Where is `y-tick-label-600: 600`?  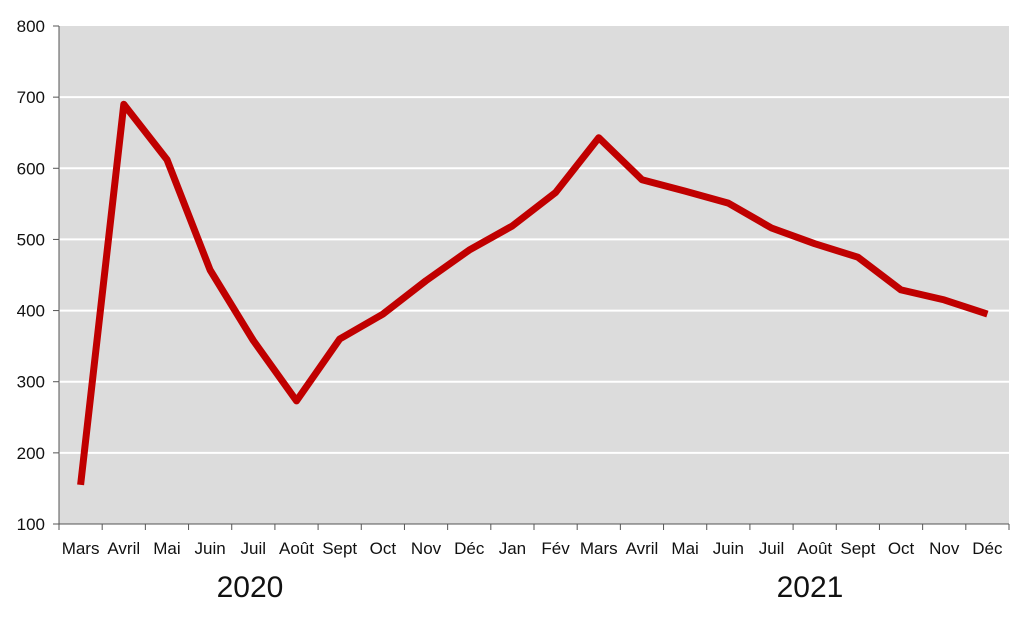
y-tick-label-600: 600 is located at coordinates (31, 168).